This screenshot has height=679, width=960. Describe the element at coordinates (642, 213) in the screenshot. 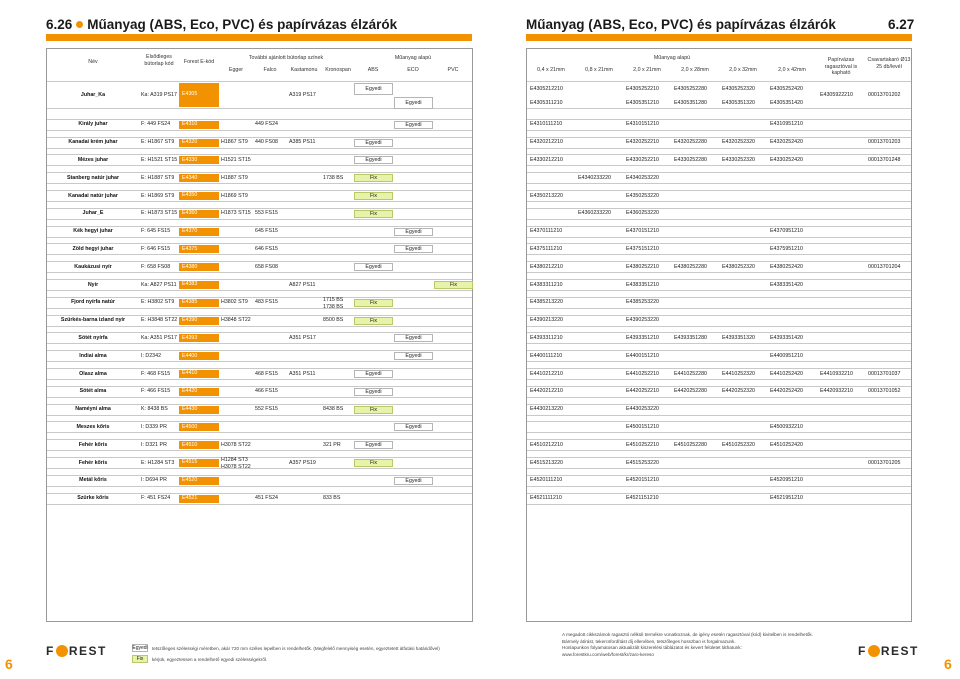

I see `row-article-code: E4360253220` at that location.